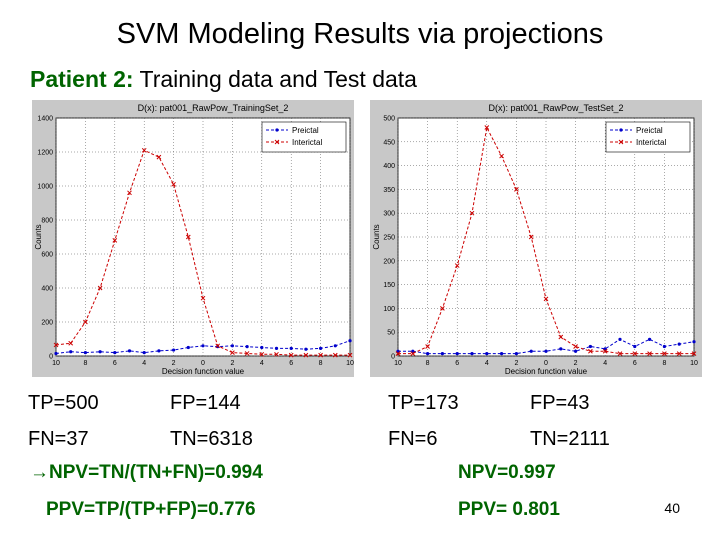 Image resolution: width=720 pixels, height=540 pixels. What do you see at coordinates (223, 79) in the screenshot?
I see `slide-subtitle: Patient 2: Training data and Test data` at bounding box center [223, 79].